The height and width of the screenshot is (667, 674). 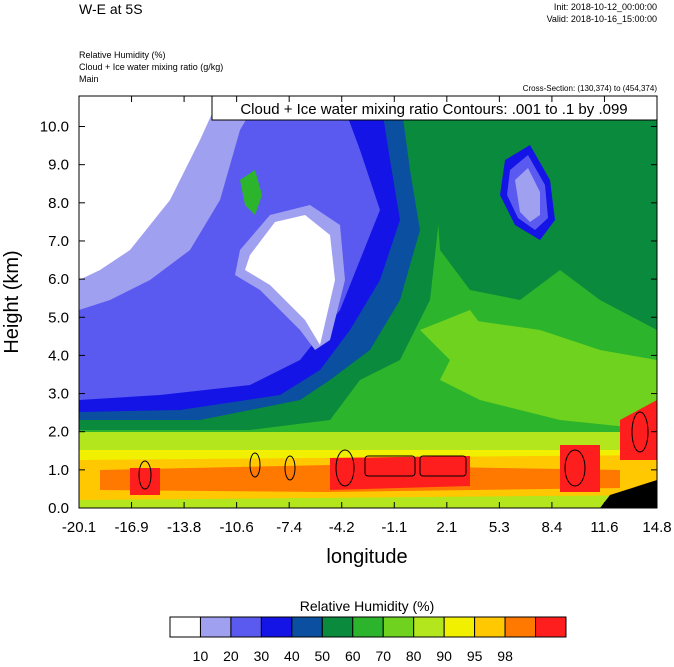 What do you see at coordinates (54, 127) in the screenshot?
I see `y-tick-label: 10.0` at bounding box center [54, 127].